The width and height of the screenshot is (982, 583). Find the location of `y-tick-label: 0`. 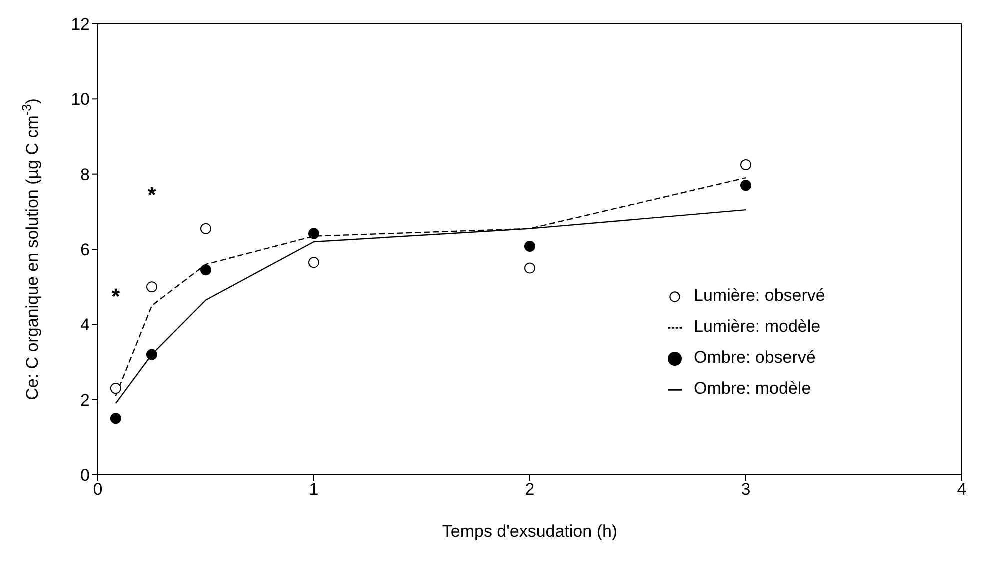

y-tick-label: 0 is located at coordinates (85, 476).